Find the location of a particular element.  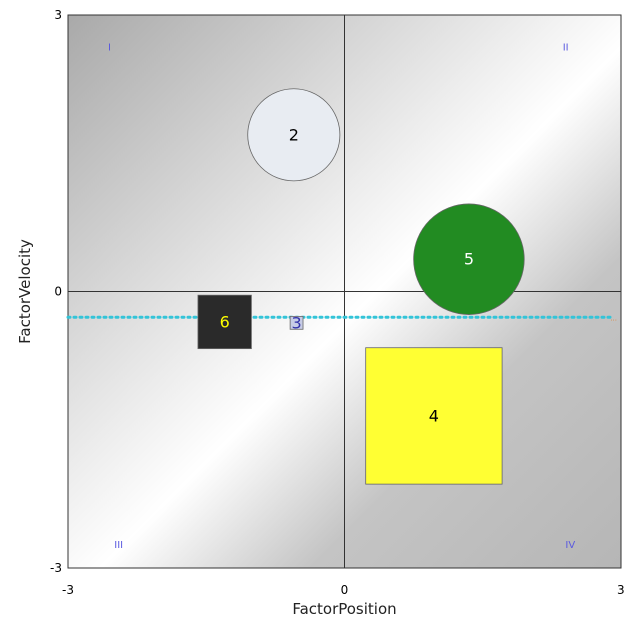

point-label-5: 5 is located at coordinates (469, 259).